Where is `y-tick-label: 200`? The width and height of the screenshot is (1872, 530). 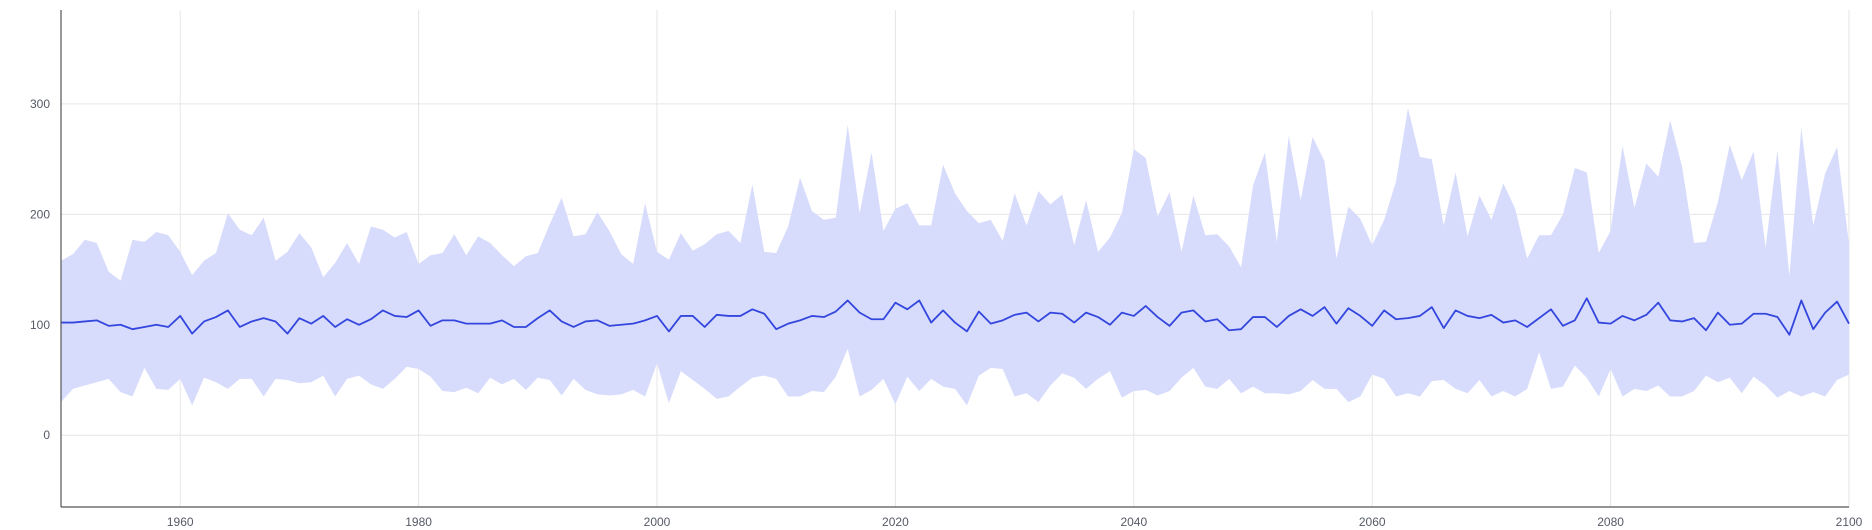
y-tick-label: 200 is located at coordinates (40, 214).